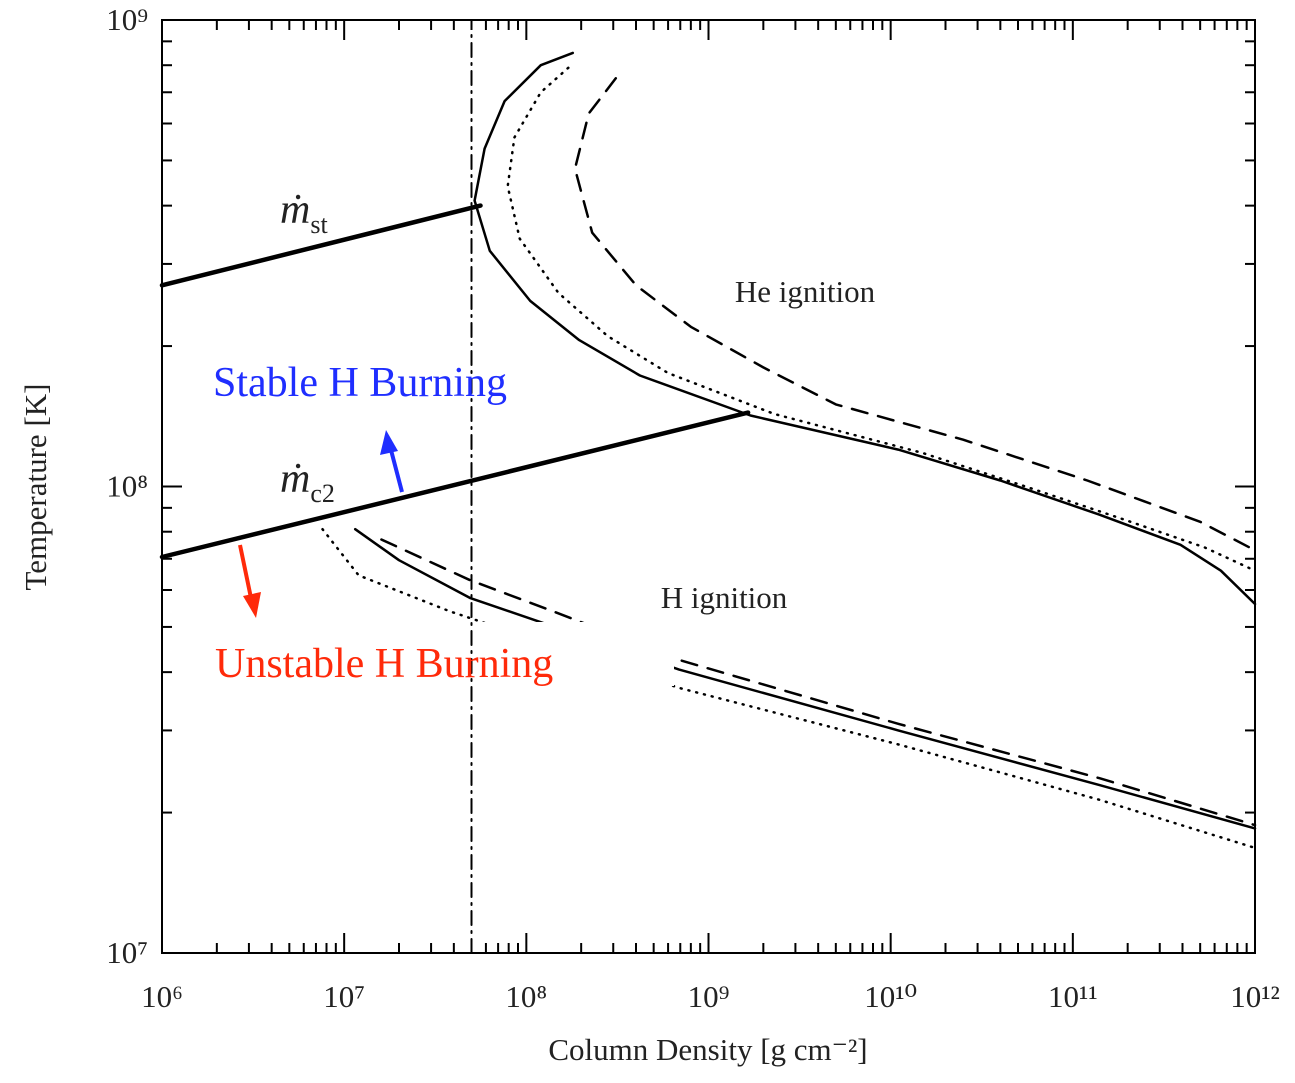 This screenshot has width=1295, height=1083. I want to click on x-axis-label: Column Density [g cm⁻²], so click(707, 1049).